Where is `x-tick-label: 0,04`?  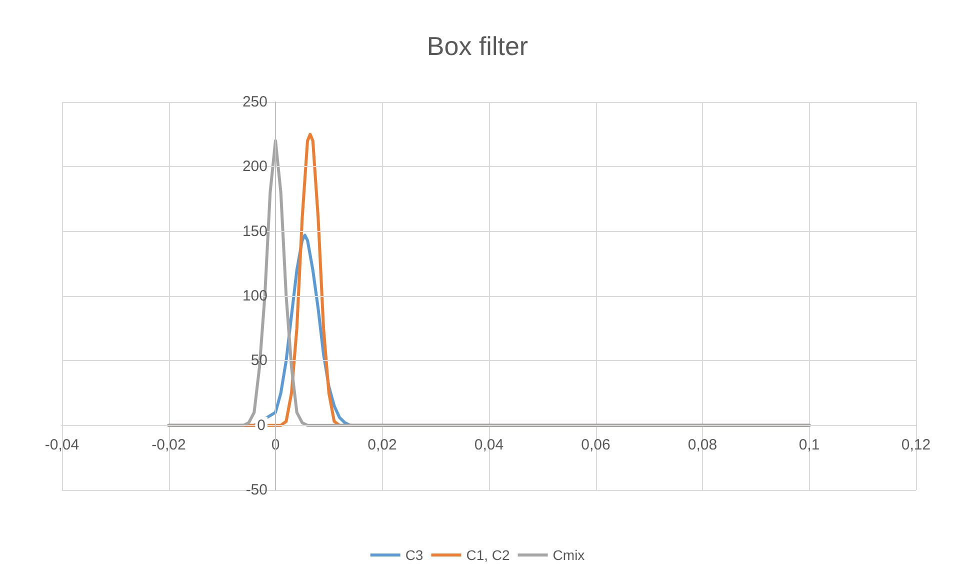
x-tick-label: 0,04 is located at coordinates (489, 445).